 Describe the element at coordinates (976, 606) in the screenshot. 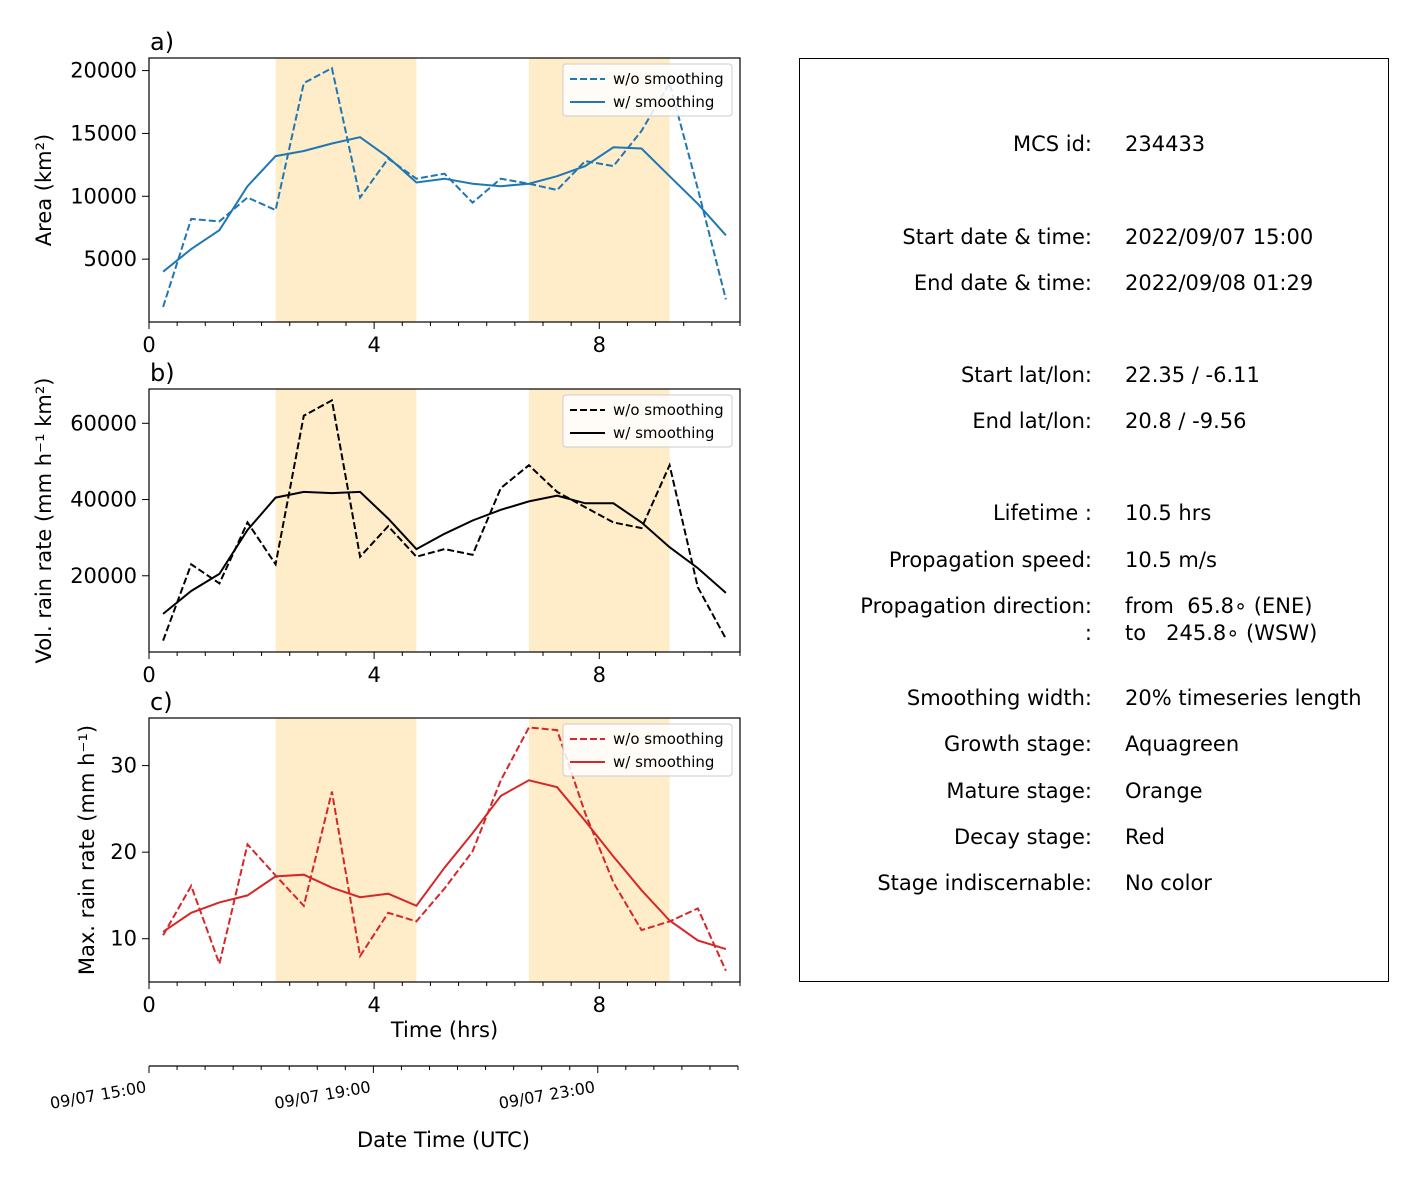

I see `info-label: Propagation direction:` at that location.